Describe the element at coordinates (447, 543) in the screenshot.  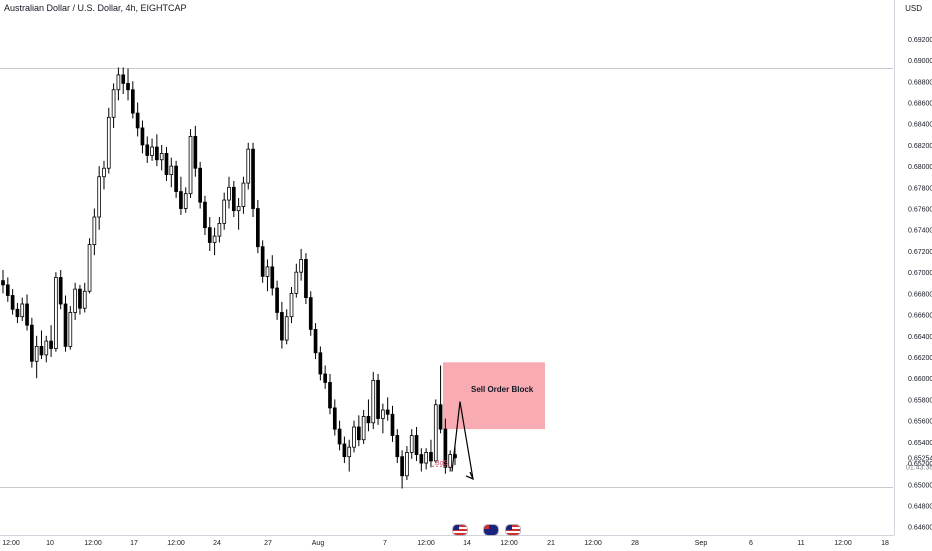
I see `time-axis` at that location.